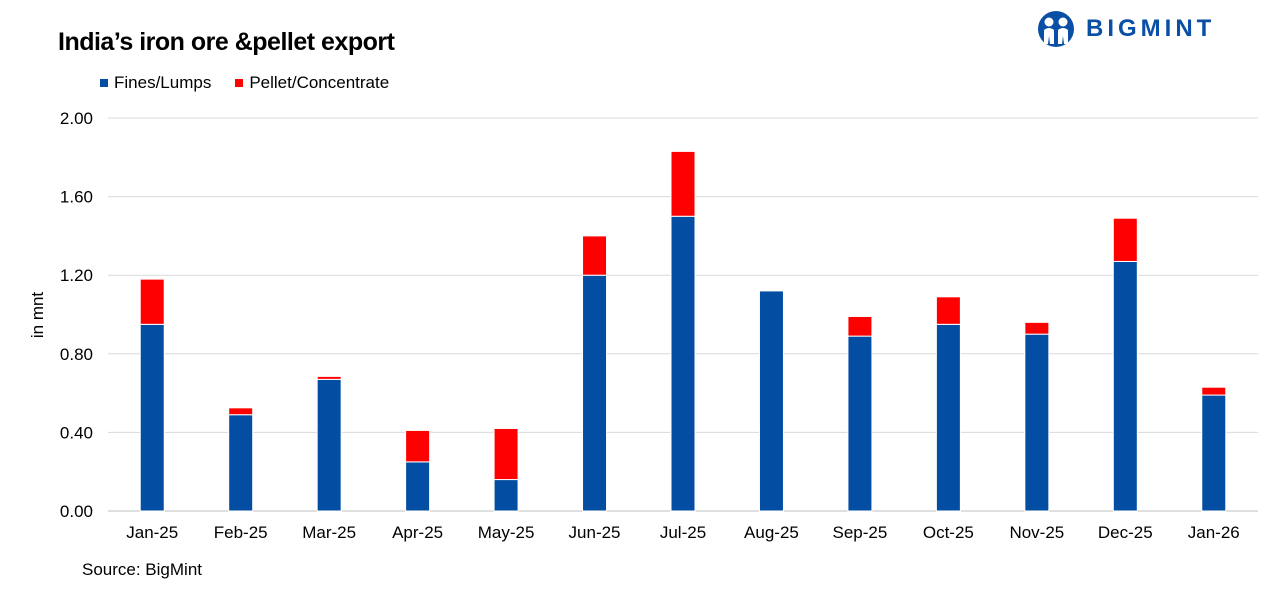 The width and height of the screenshot is (1282, 598). I want to click on legend-item-fines-lumps: Fines/Lumps, so click(155, 83).